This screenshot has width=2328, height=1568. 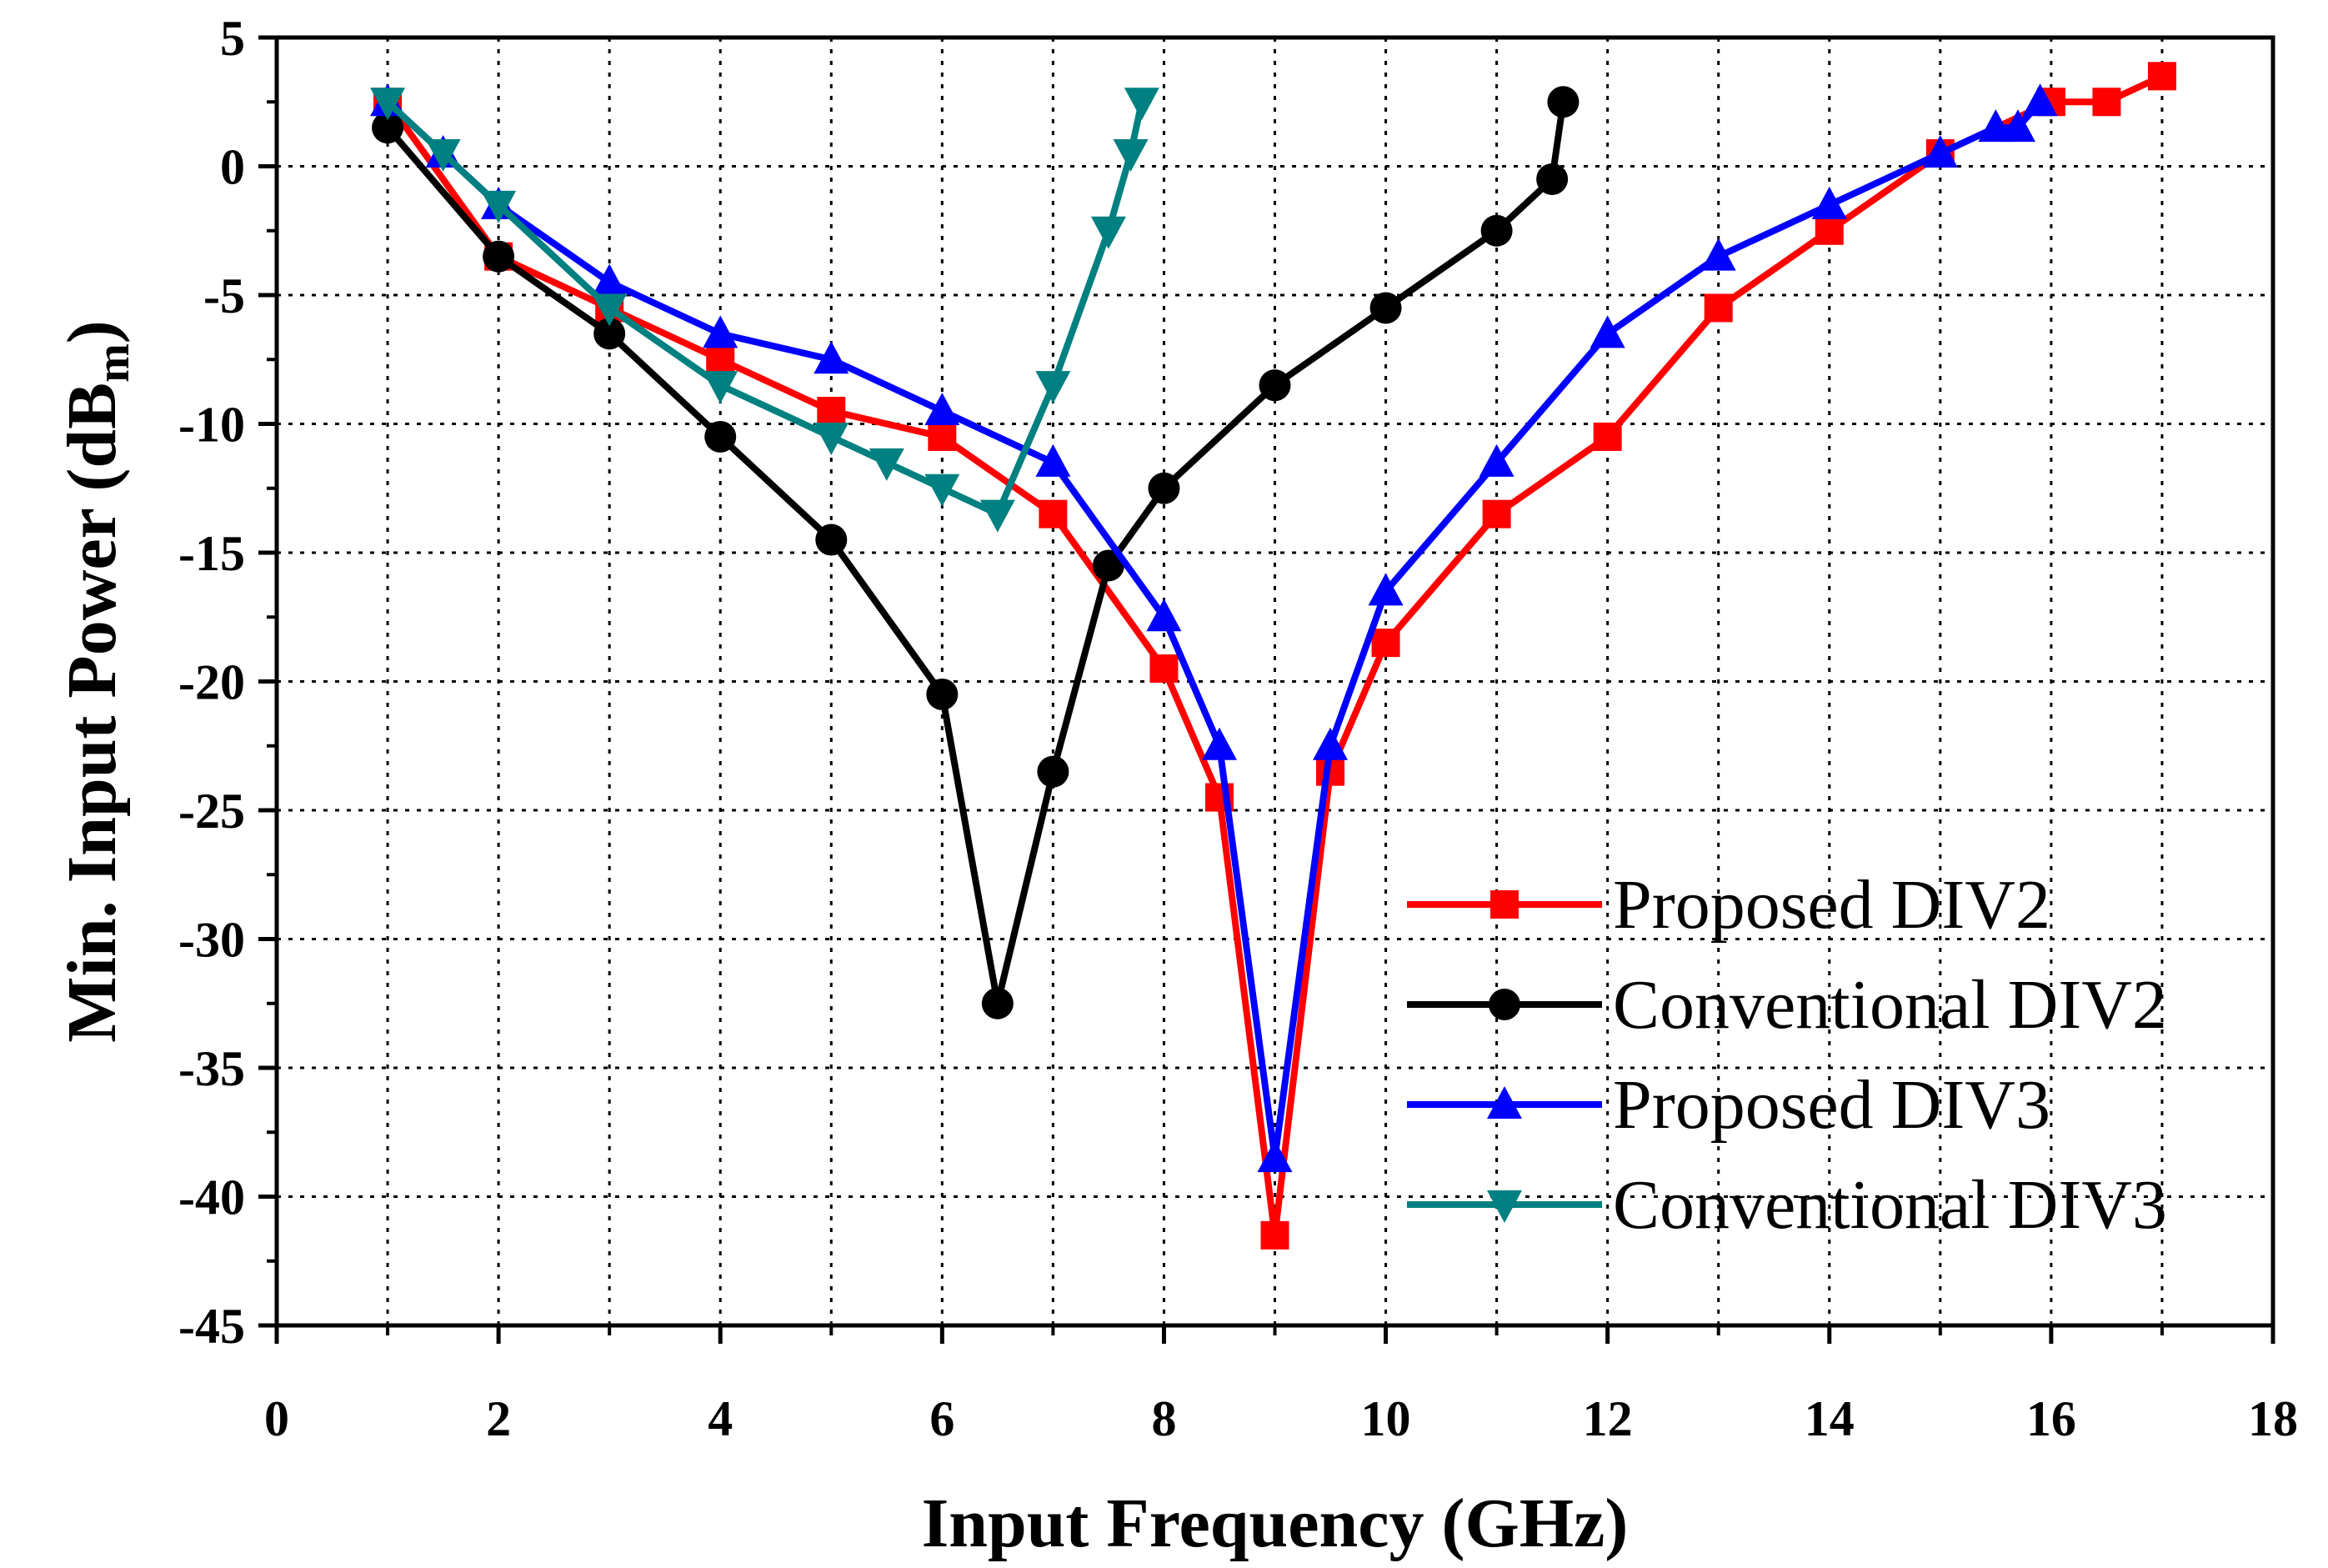 What do you see at coordinates (211, 425) in the screenshot?
I see `y-tick-label: -10` at bounding box center [211, 425].